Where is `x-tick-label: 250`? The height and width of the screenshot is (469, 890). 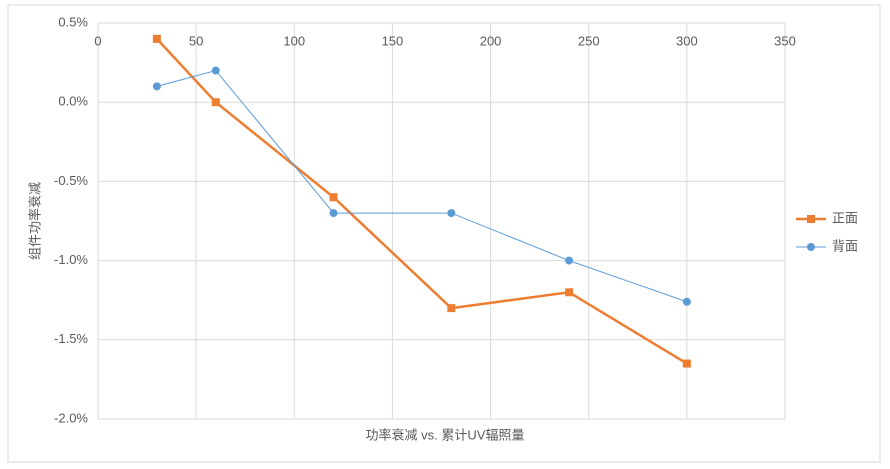 x-tick-label: 250 is located at coordinates (589, 40).